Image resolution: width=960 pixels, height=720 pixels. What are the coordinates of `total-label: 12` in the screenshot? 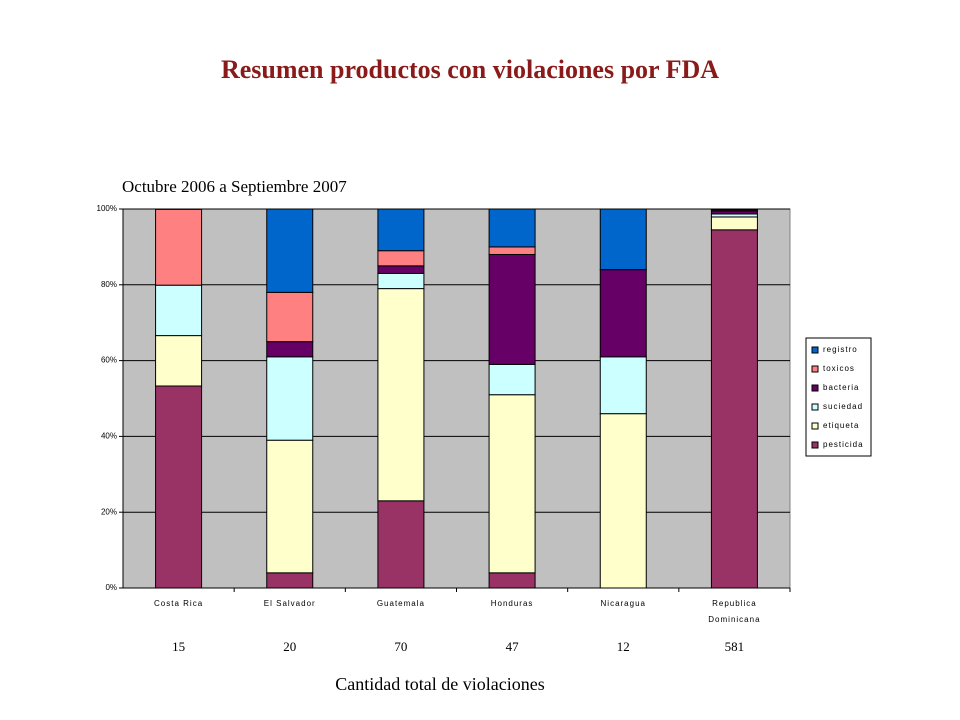 It's located at (623, 646).